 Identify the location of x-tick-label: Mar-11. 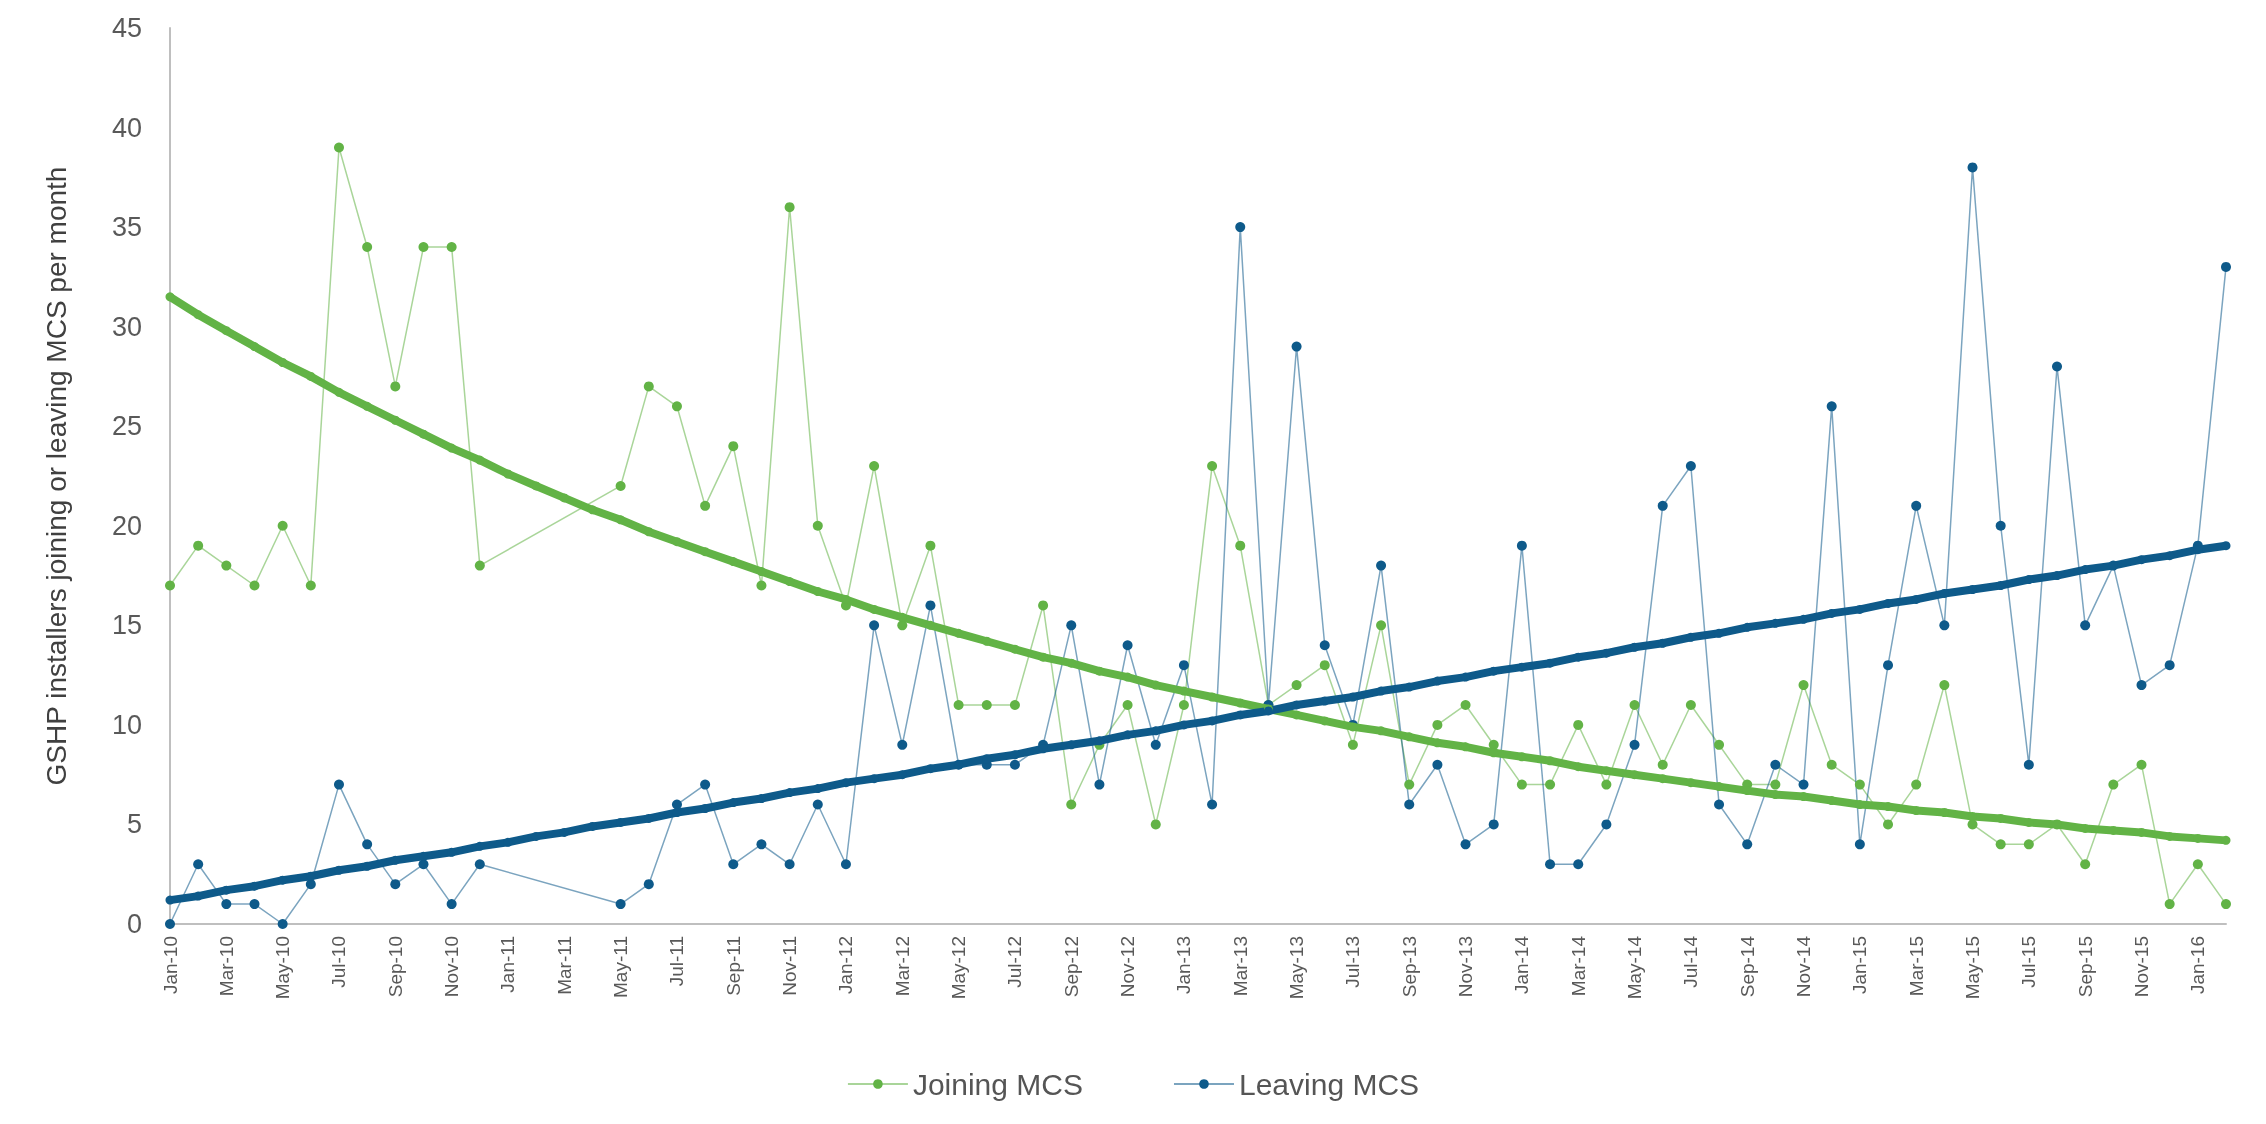
(564, 965).